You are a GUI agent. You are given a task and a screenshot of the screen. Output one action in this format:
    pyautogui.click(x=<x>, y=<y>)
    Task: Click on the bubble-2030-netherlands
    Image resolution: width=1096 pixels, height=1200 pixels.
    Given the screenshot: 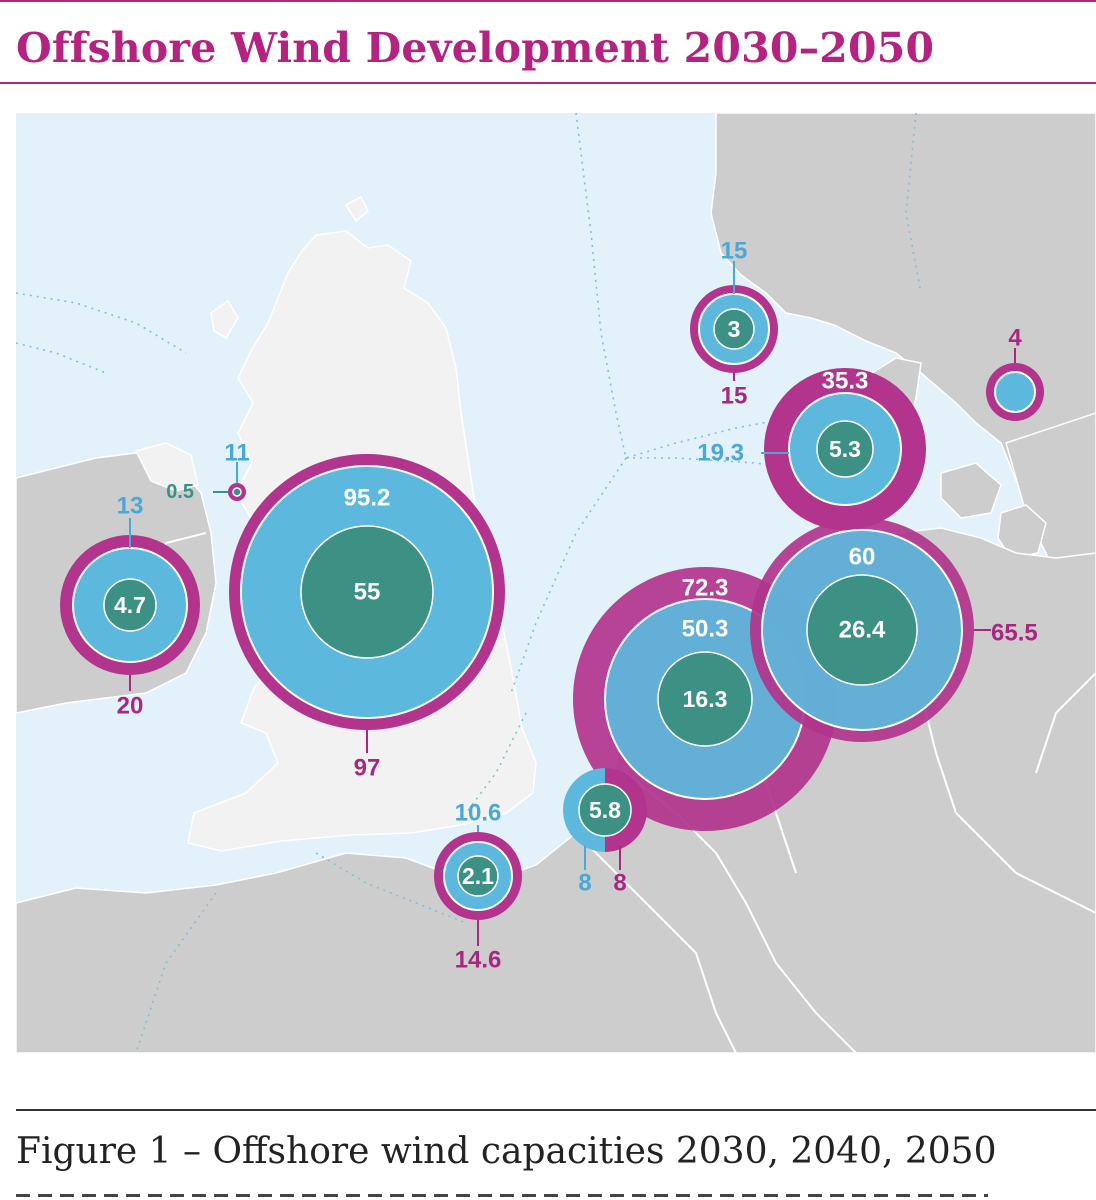 What is the action you would take?
    pyautogui.click(x=705, y=699)
    